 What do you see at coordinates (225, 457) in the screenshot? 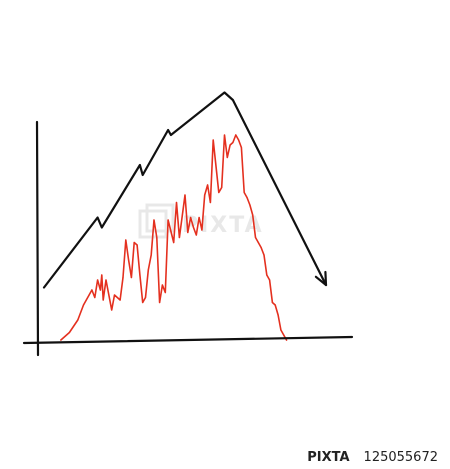
I see `footer-bar: PIXTA 125055672` at bounding box center [225, 457].